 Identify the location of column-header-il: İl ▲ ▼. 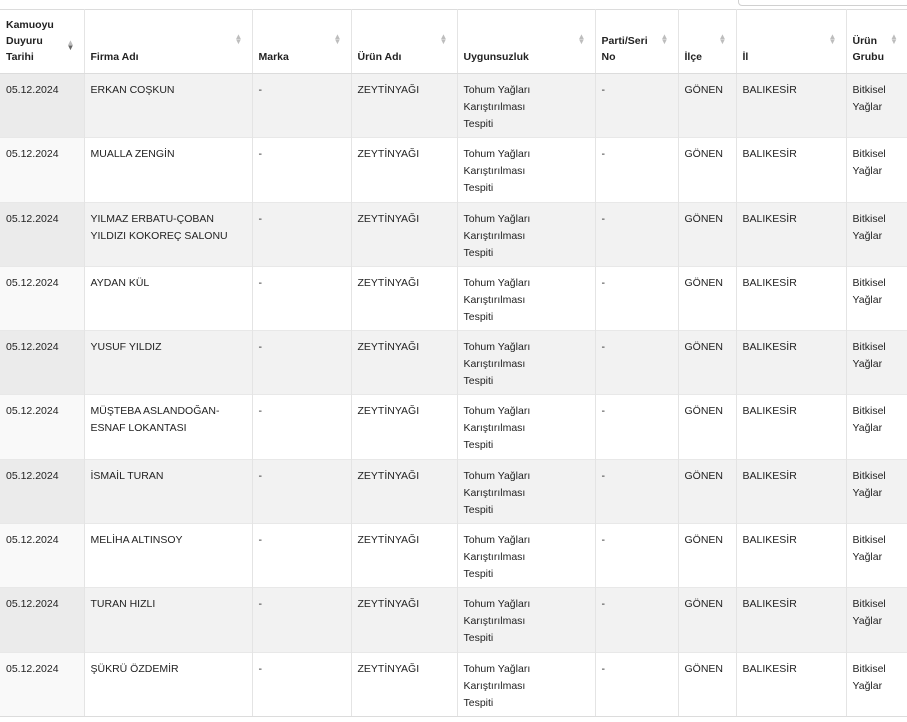
(791, 41).